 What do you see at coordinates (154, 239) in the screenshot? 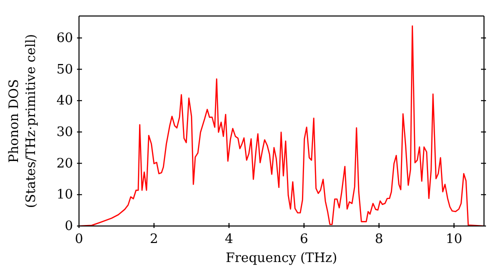
I see `x-tick-label: 2` at bounding box center [154, 239].